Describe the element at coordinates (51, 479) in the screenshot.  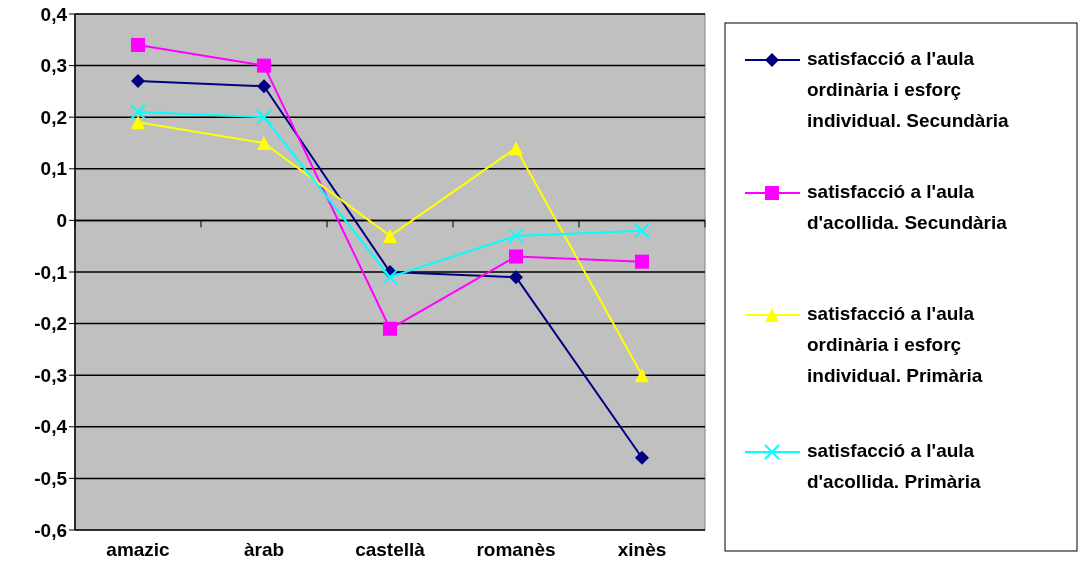
I see `y-tick-label: -0,5` at that location.